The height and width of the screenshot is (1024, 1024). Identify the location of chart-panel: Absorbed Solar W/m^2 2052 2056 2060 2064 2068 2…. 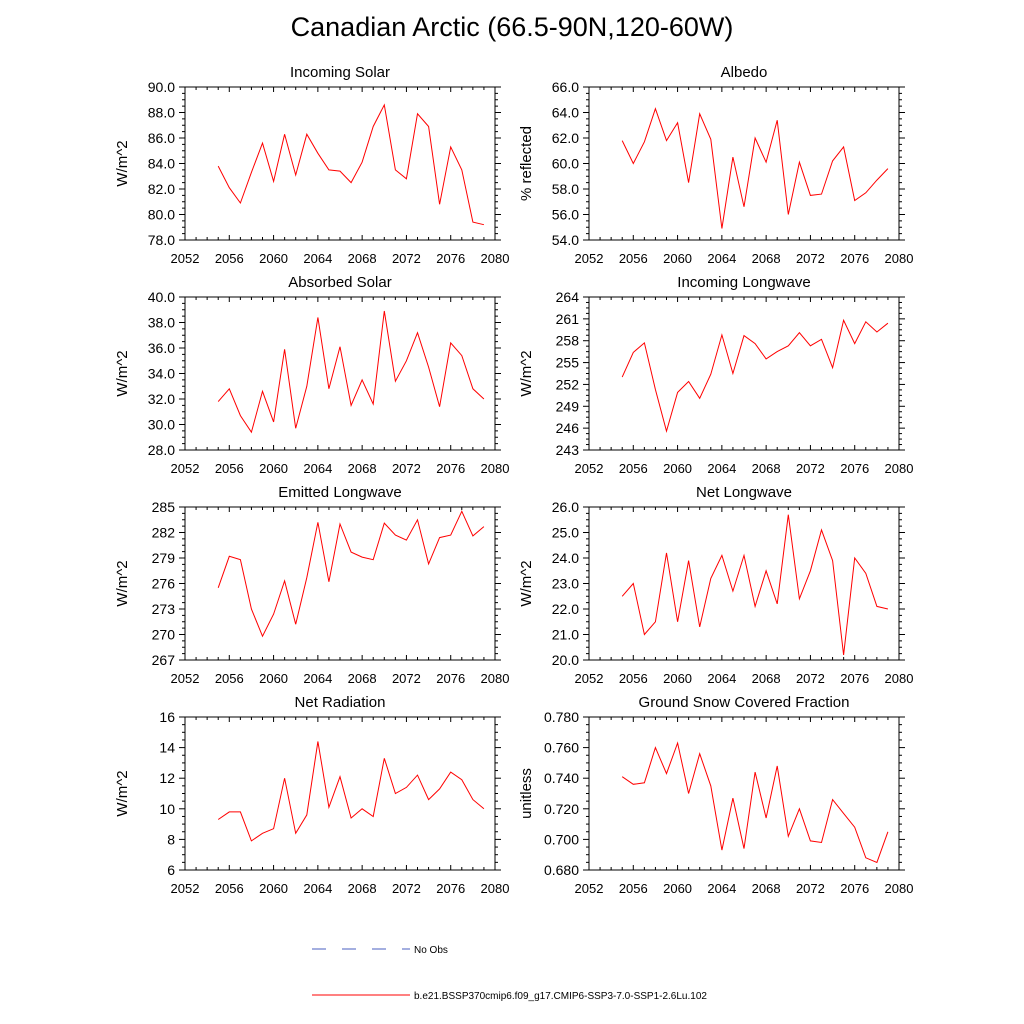
(311, 375).